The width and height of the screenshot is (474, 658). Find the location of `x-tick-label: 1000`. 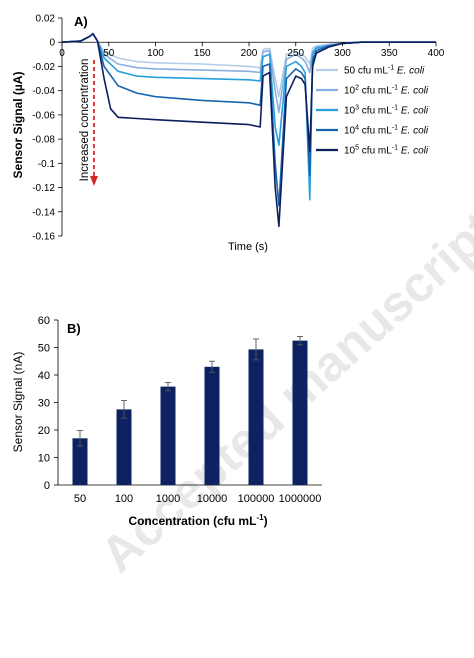

x-tick-label: 1000 is located at coordinates (168, 499).